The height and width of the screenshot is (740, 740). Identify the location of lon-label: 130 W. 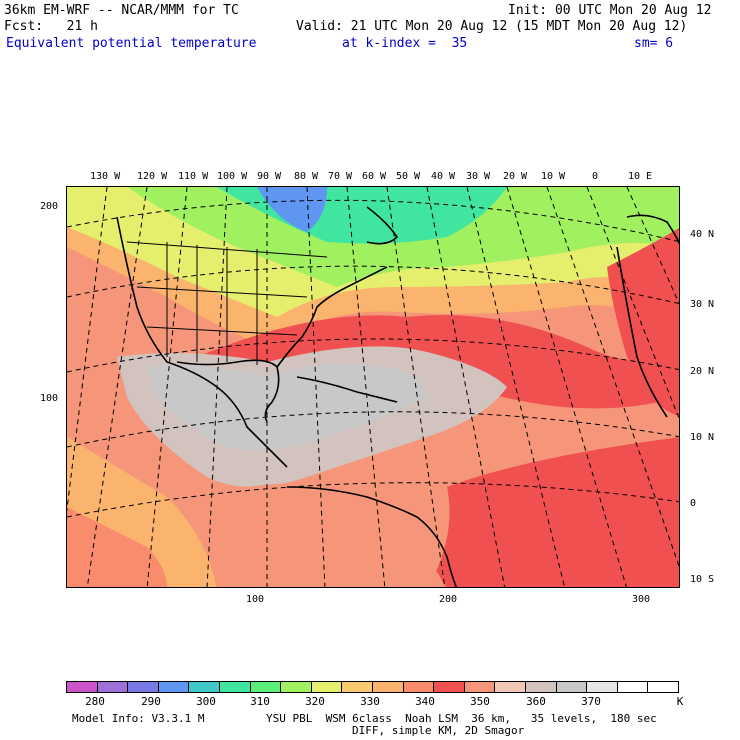
(105, 176).